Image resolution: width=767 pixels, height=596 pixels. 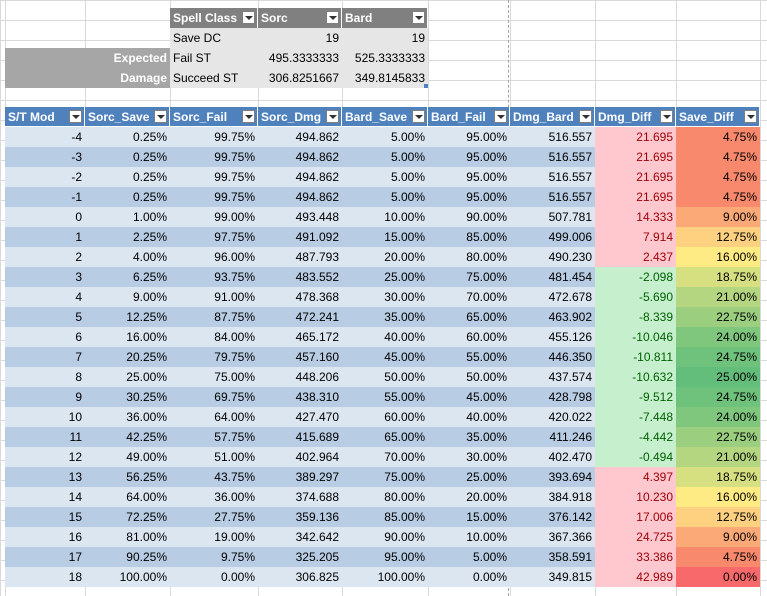 I want to click on table-cell: 99.75%, so click(x=214, y=197).